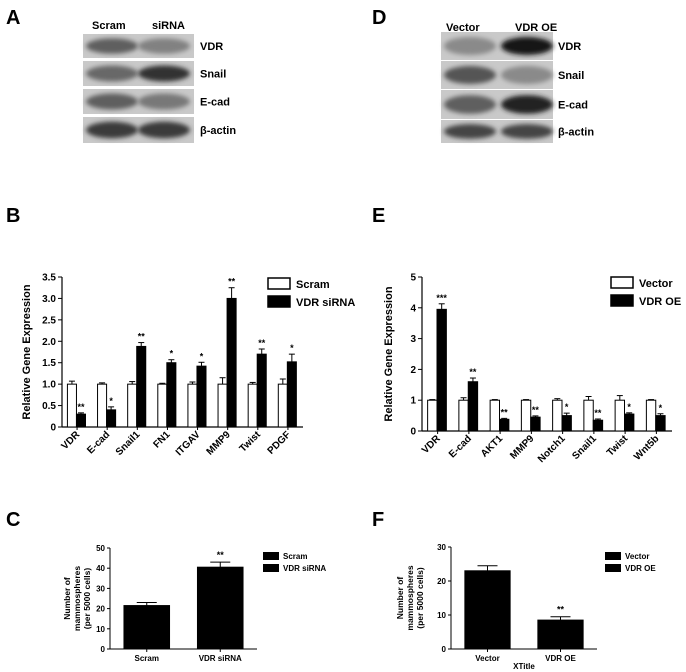  What do you see at coordinates (470, 104) in the screenshot?
I see `blot-d-band-e-cad-vector` at bounding box center [470, 104].